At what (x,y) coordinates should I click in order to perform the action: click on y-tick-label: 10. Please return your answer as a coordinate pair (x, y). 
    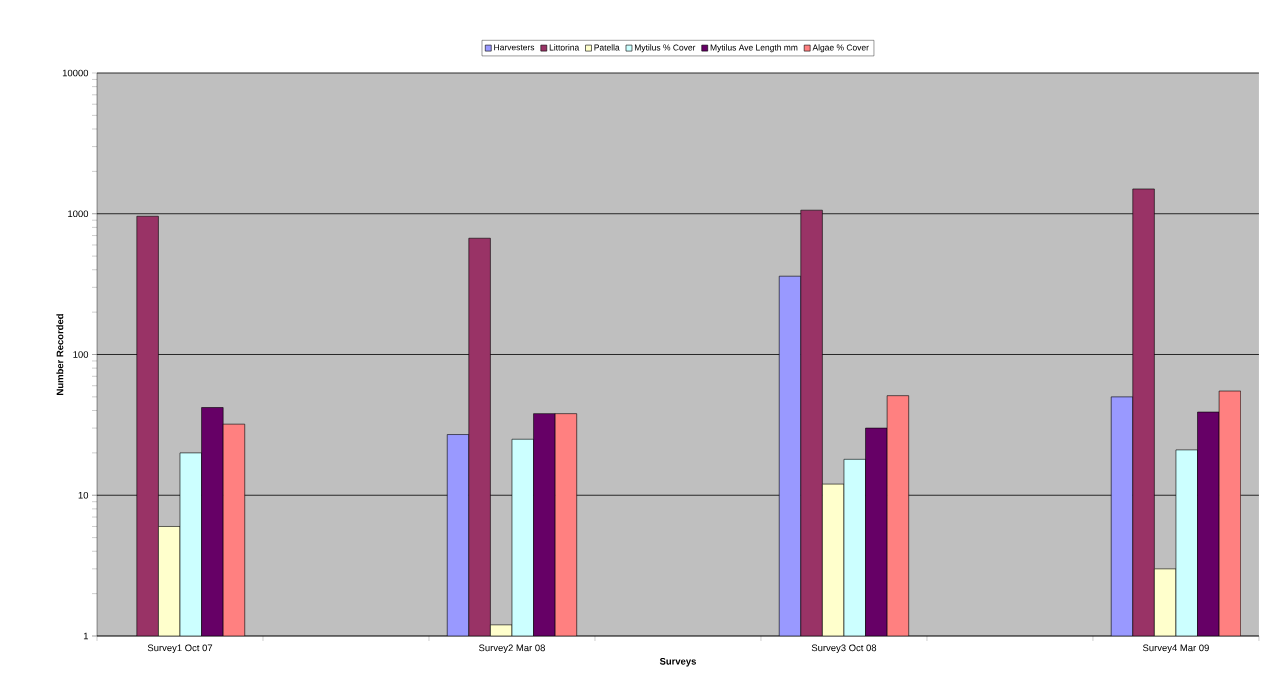
    Looking at the image, I should click on (83, 495).